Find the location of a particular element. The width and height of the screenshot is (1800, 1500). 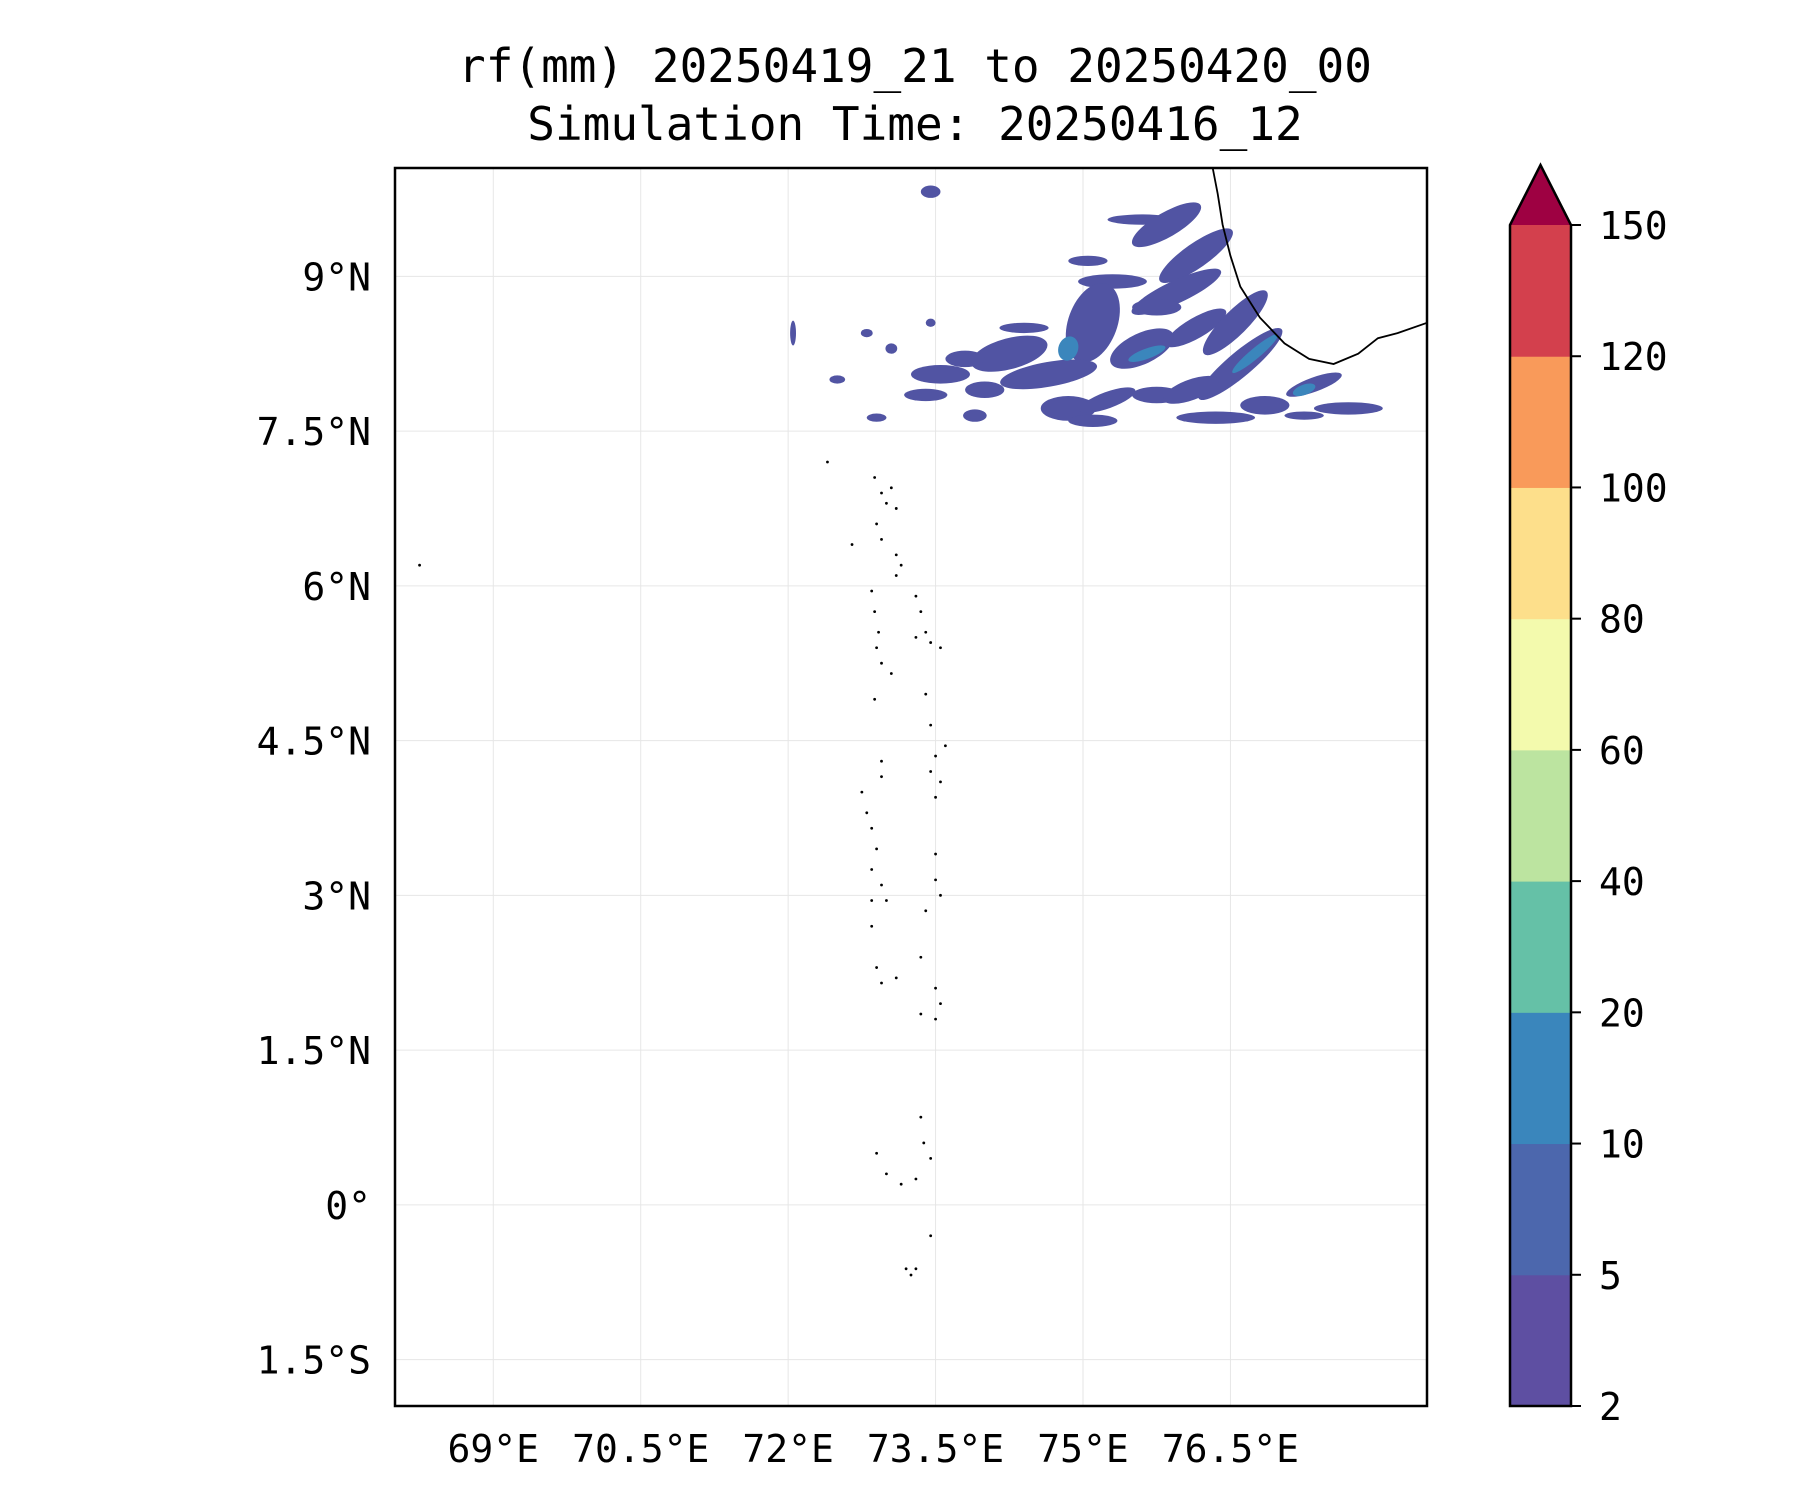

colorbar-extend-arrow is located at coordinates (1540, 195).